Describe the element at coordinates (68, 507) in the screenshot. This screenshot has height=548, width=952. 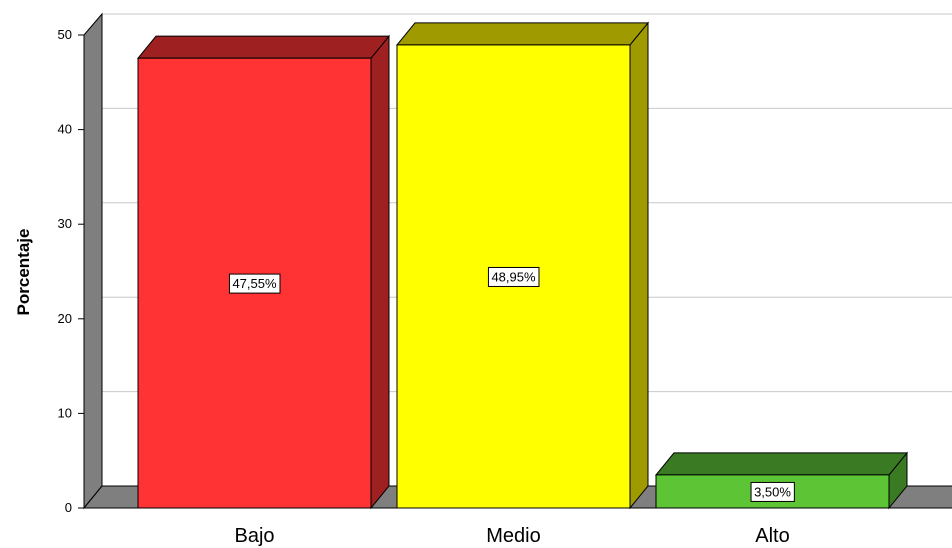
I see `y-tick-label: 0` at that location.